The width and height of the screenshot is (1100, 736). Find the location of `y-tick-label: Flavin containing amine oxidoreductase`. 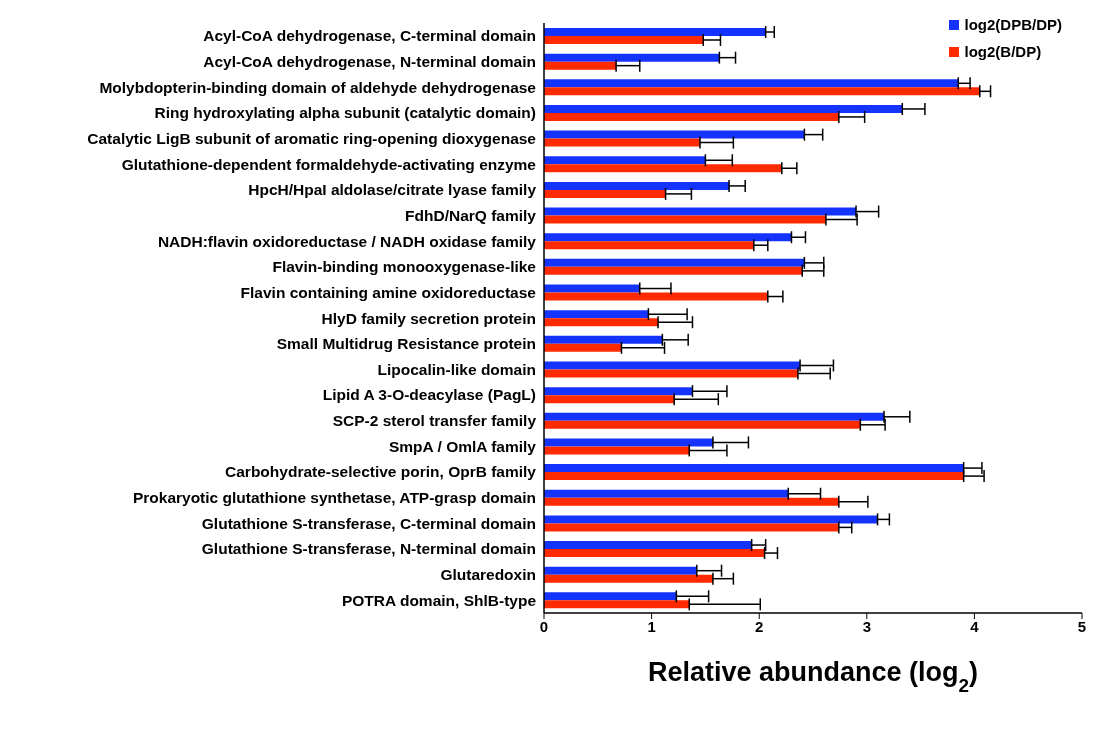

y-tick-label: Flavin containing amine oxidoreductase is located at coordinates (388, 292).